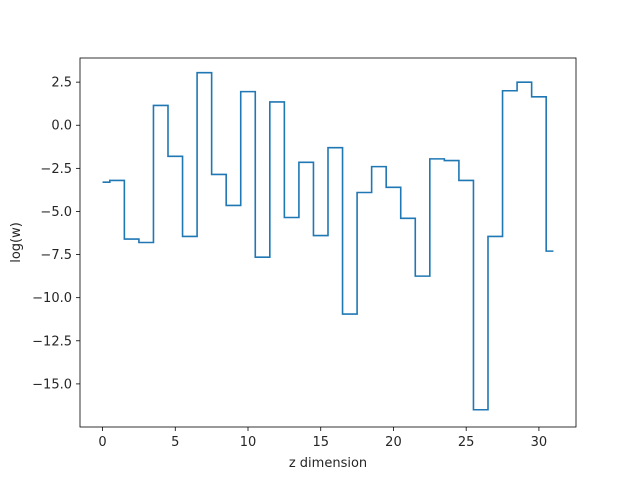  I want to click on y-tick-label: −15.0, so click(52, 384).